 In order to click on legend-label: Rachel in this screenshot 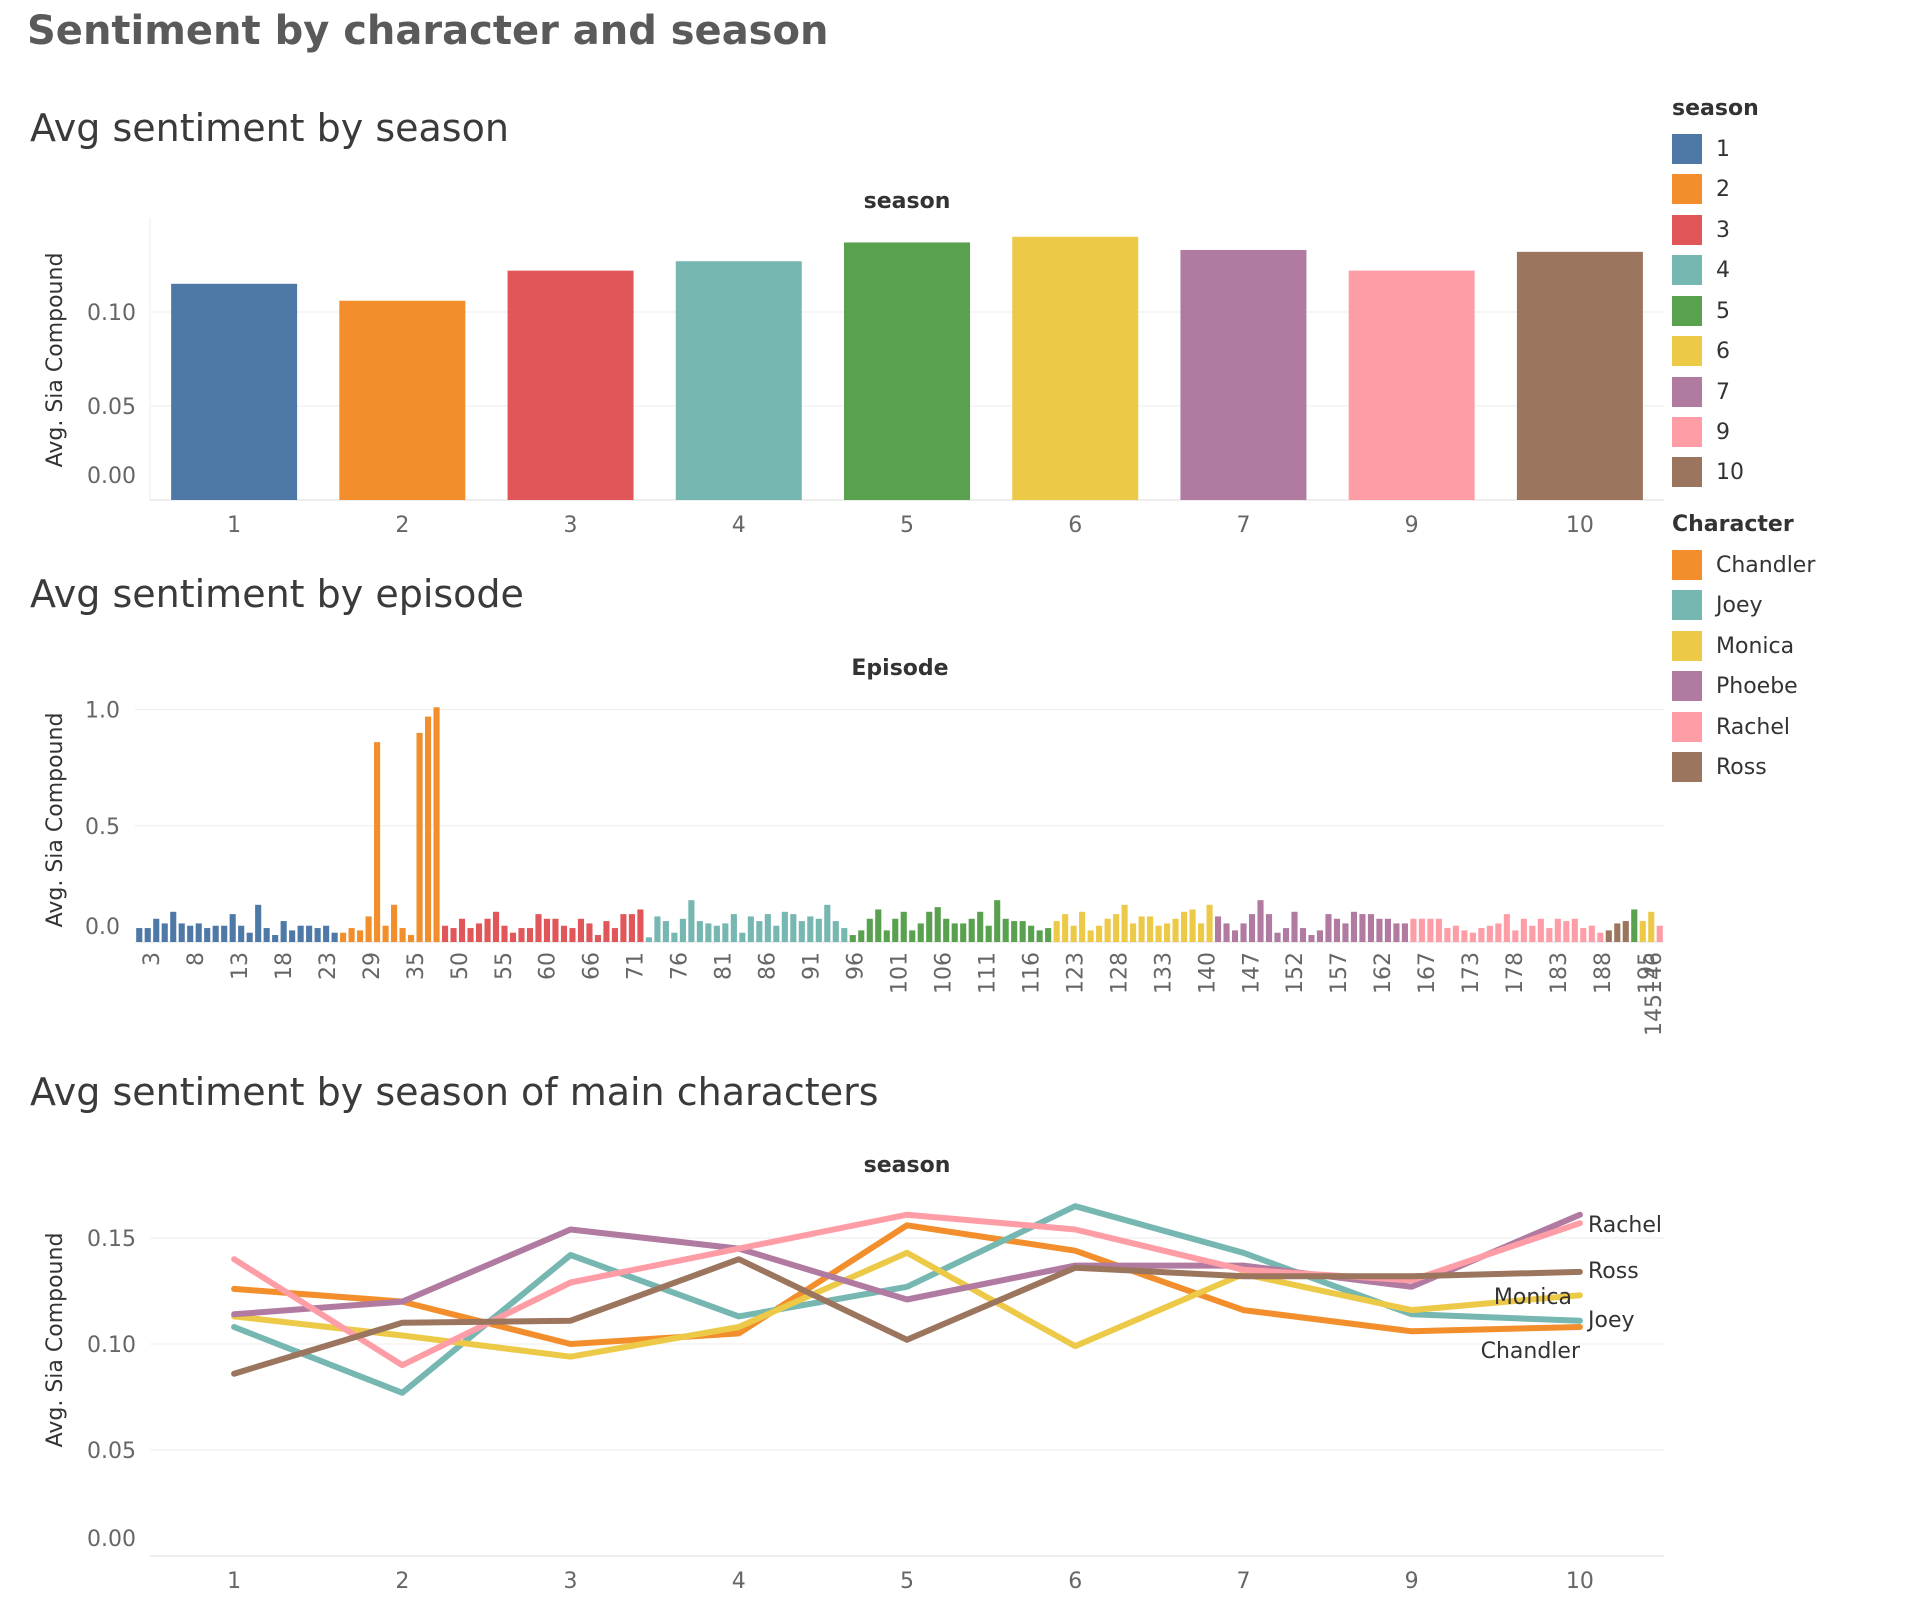, I will do `click(1753, 727)`.